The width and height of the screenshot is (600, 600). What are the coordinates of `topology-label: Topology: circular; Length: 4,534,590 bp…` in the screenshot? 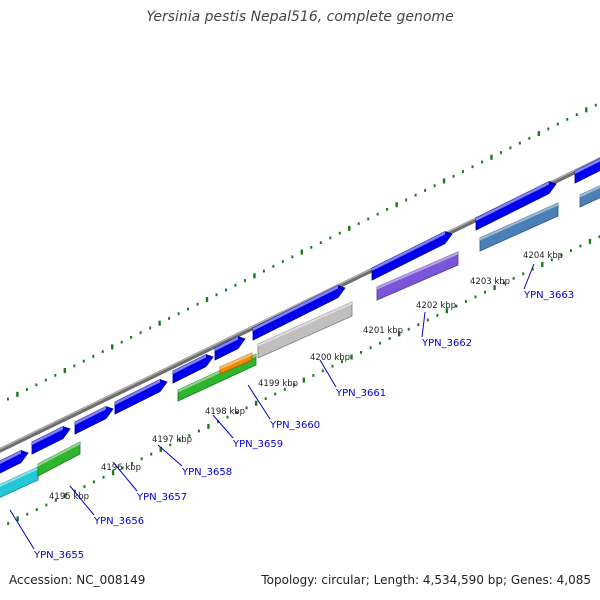 It's located at (426, 580).